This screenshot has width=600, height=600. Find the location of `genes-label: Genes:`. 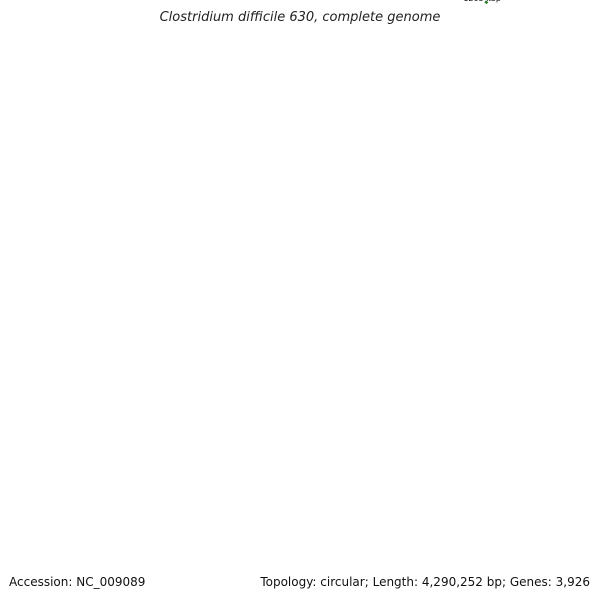

genes-label: Genes: is located at coordinates (530, 582).